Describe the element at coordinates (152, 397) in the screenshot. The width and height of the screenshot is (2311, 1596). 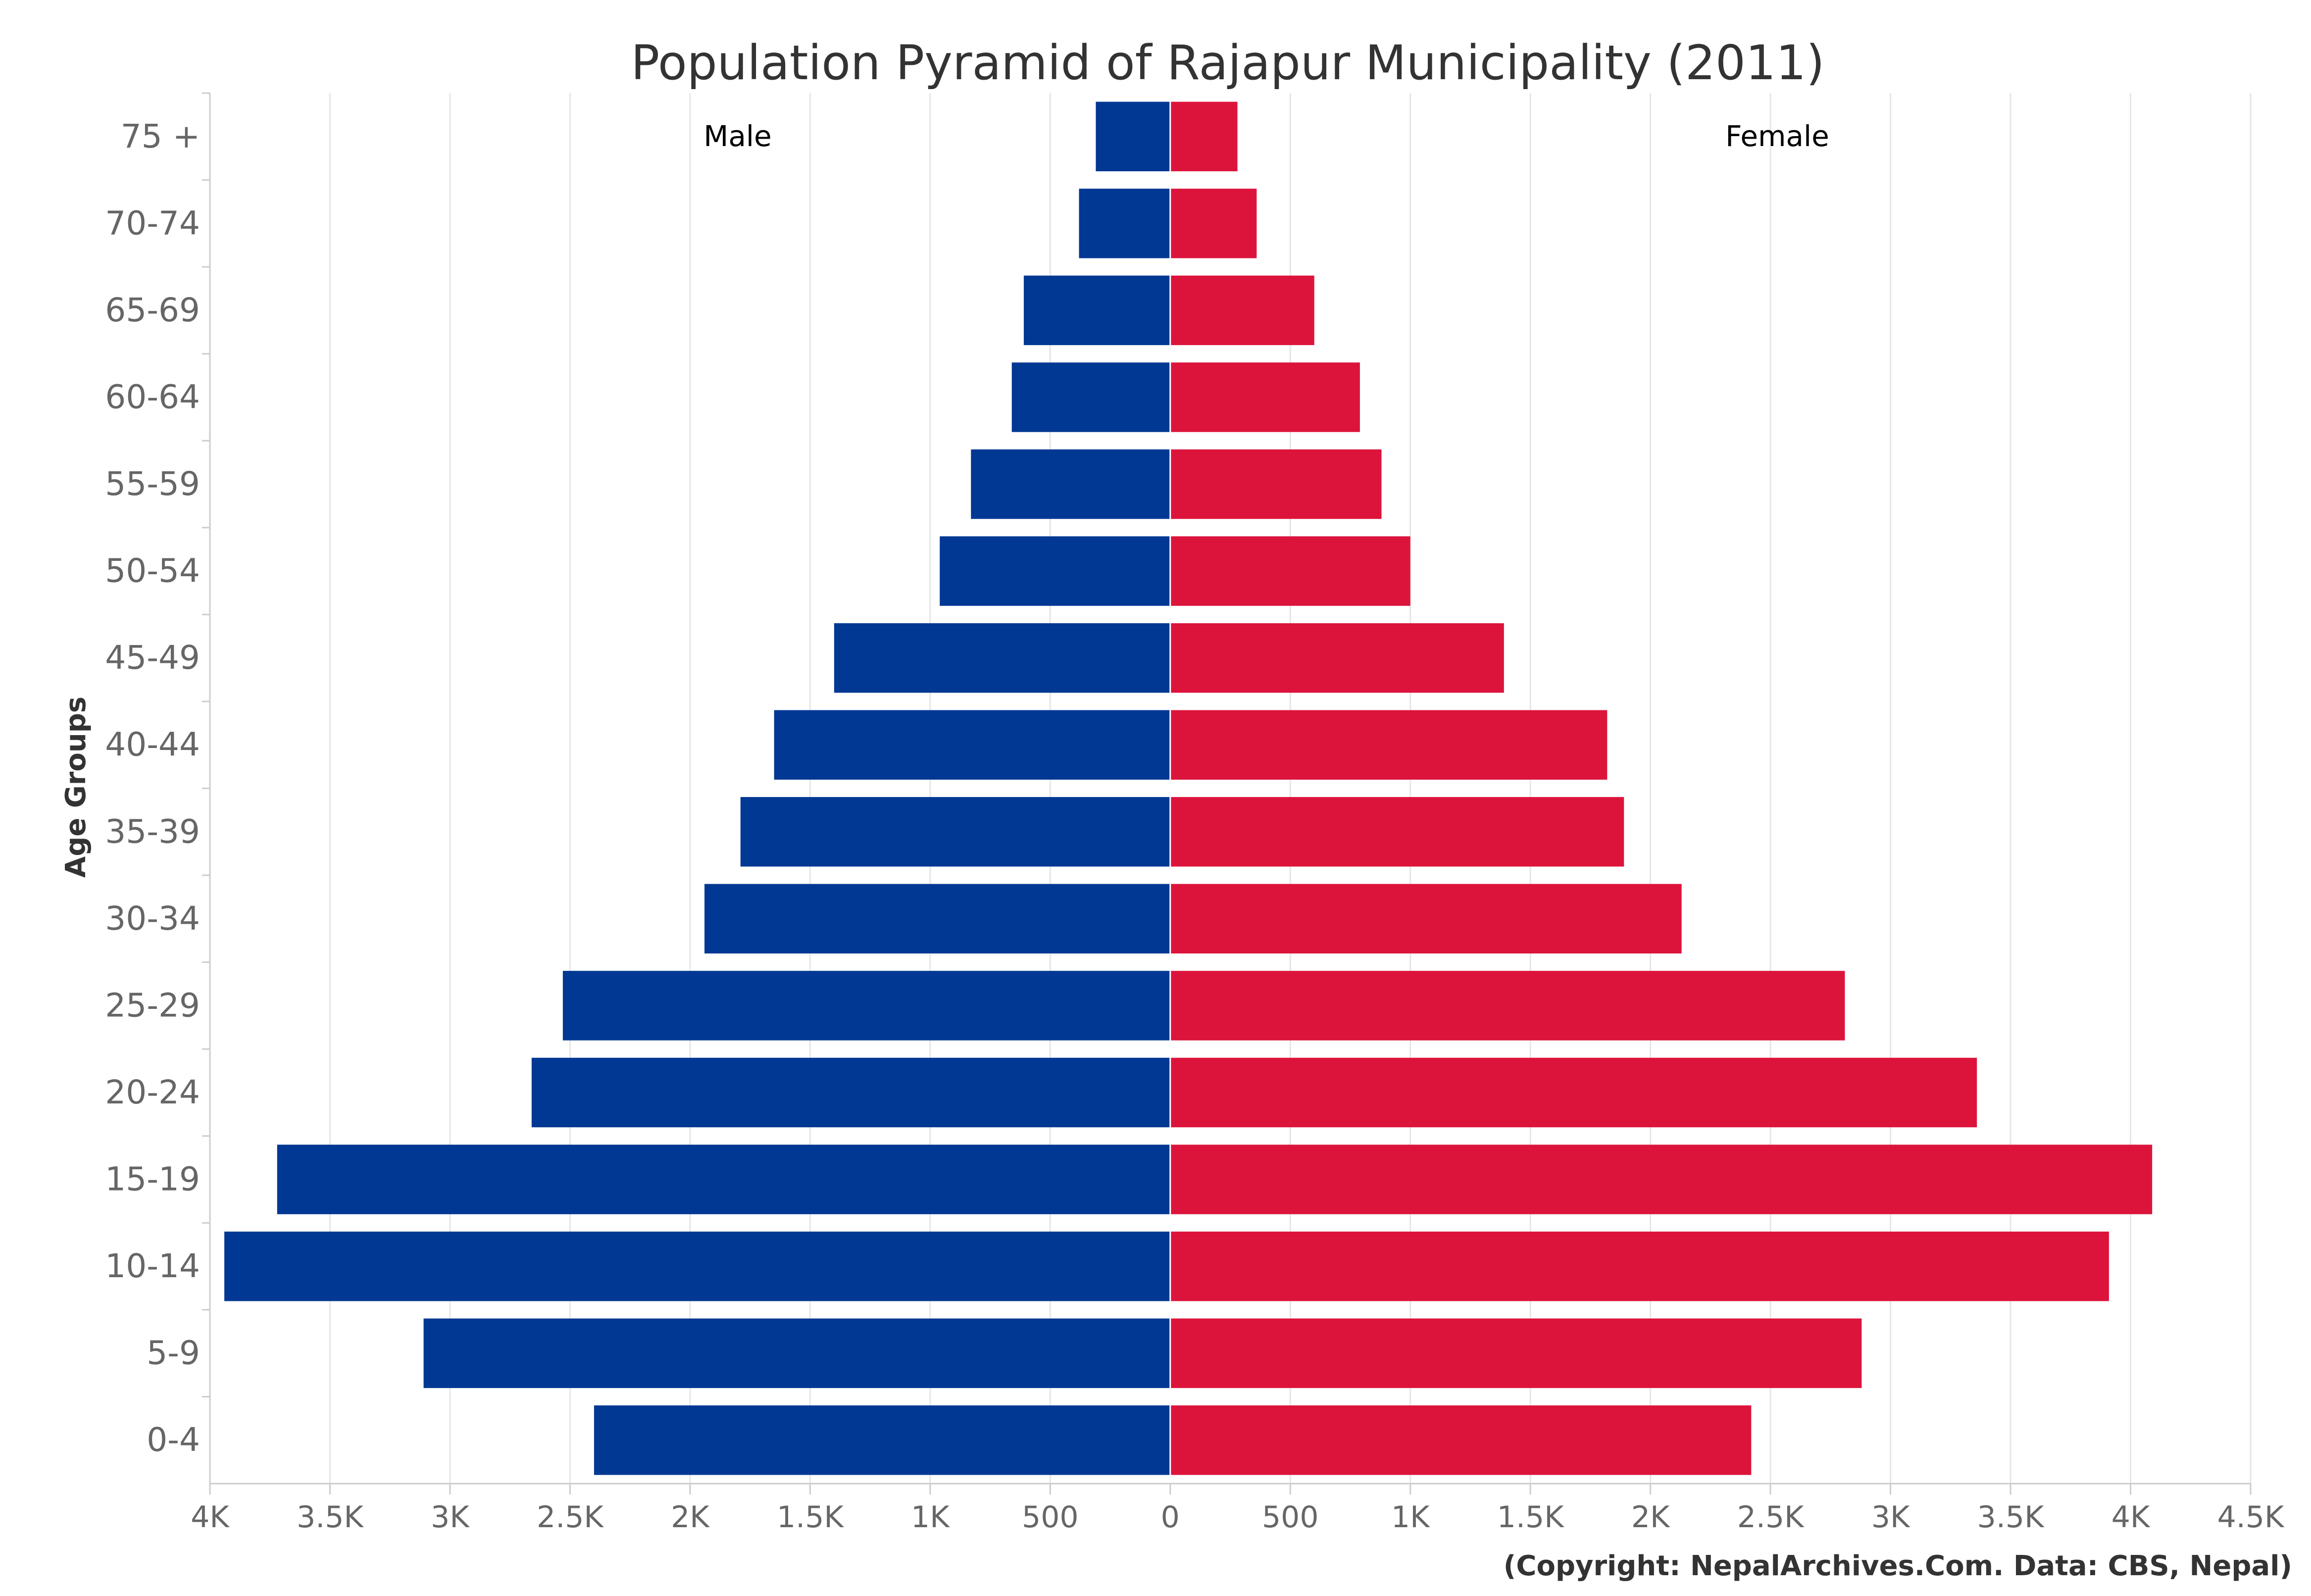
I see `y-category-label: 60-64` at that location.